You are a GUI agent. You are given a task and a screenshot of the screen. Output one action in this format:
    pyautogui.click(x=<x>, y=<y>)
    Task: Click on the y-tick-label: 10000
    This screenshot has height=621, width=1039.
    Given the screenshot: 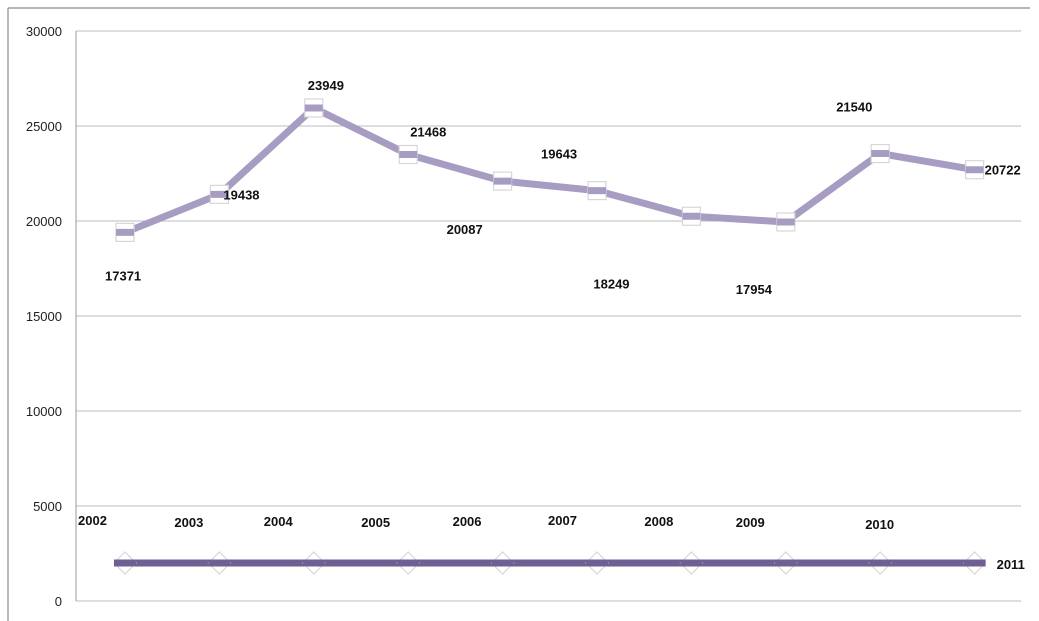 What is the action you would take?
    pyautogui.click(x=44, y=411)
    